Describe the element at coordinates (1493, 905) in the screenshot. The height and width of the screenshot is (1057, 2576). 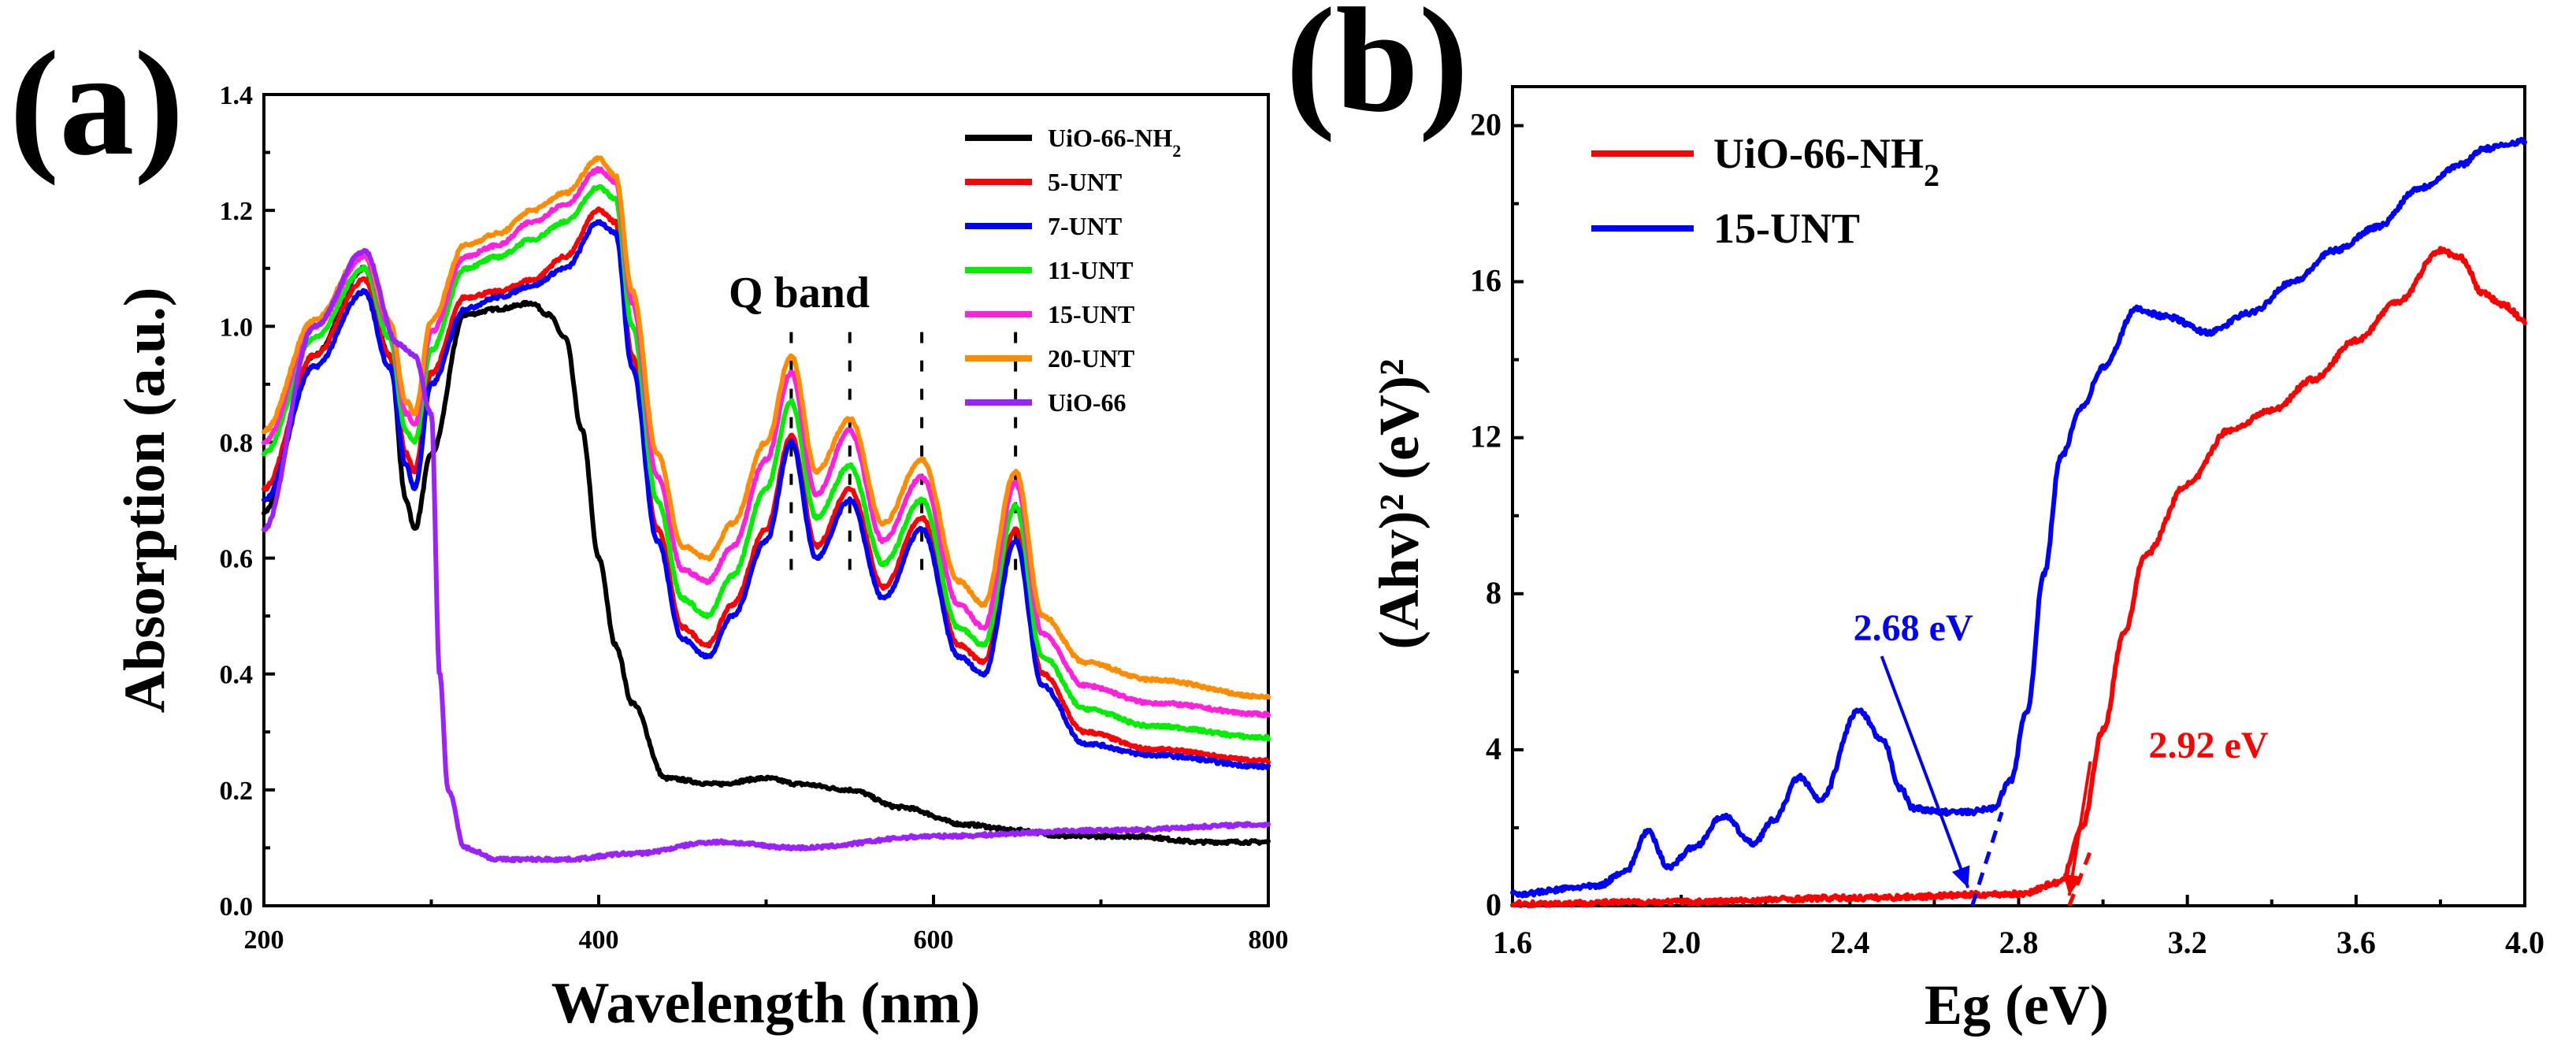
I see `y-tick-label: 0` at that location.